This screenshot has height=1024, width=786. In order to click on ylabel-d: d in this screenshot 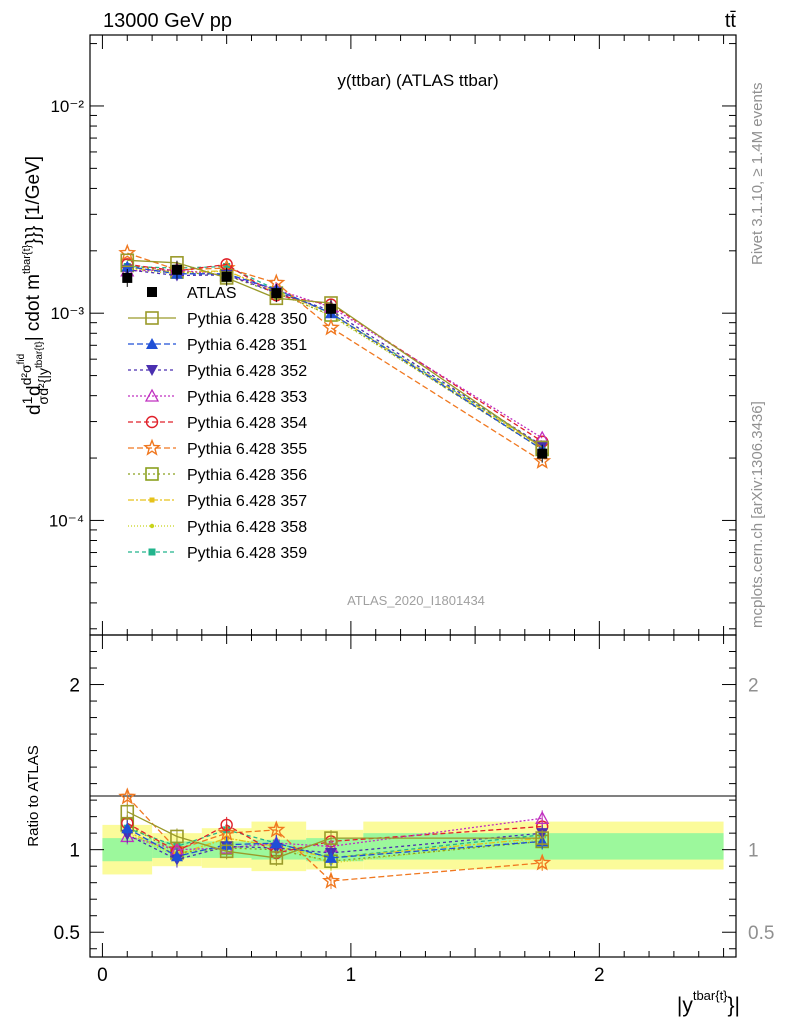, I will do `click(34, 409)`.